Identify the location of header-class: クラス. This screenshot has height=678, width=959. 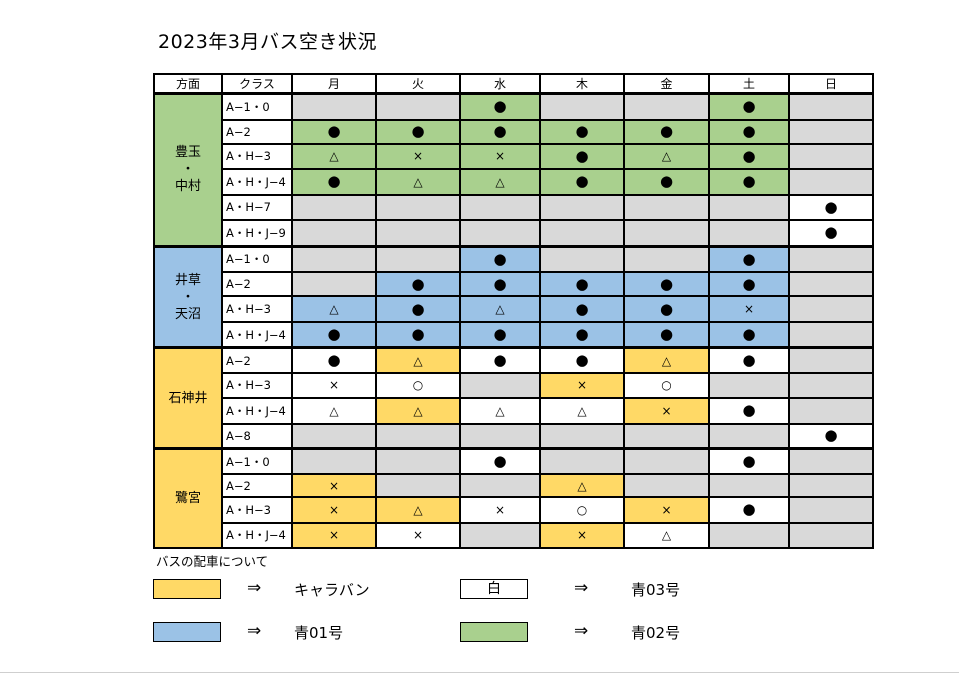
(257, 84).